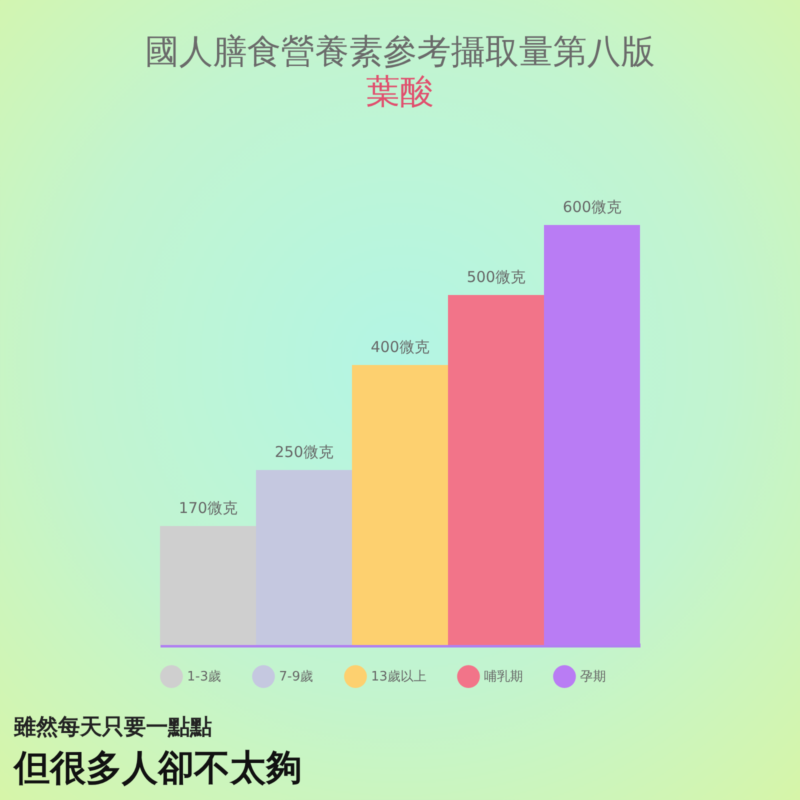 This screenshot has height=800, width=800. I want to click on chart-subtitle: 葉酸, so click(400, 92).